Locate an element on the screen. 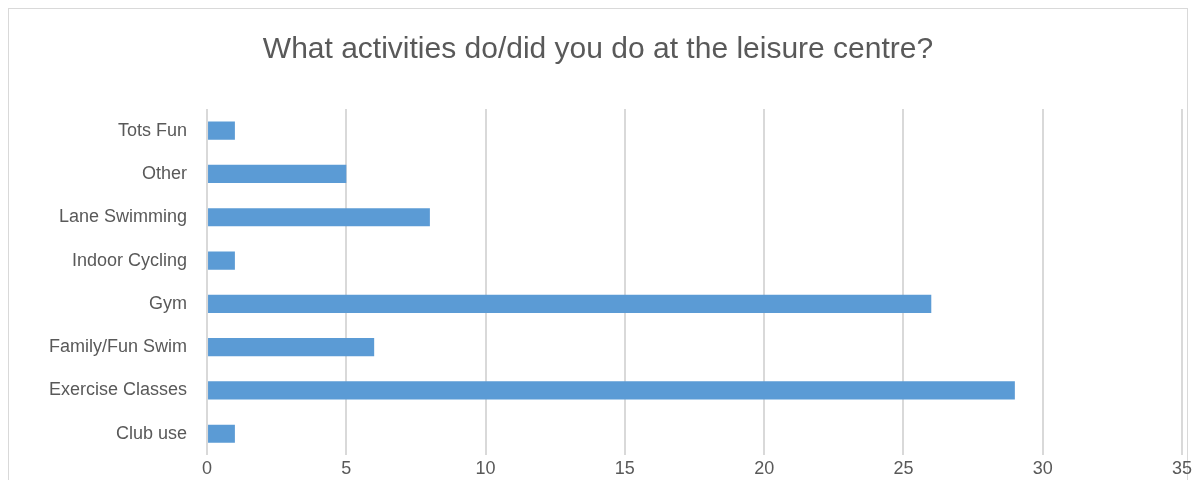 This screenshot has height=480, width=1200. x-tick-label: 0 is located at coordinates (207, 468).